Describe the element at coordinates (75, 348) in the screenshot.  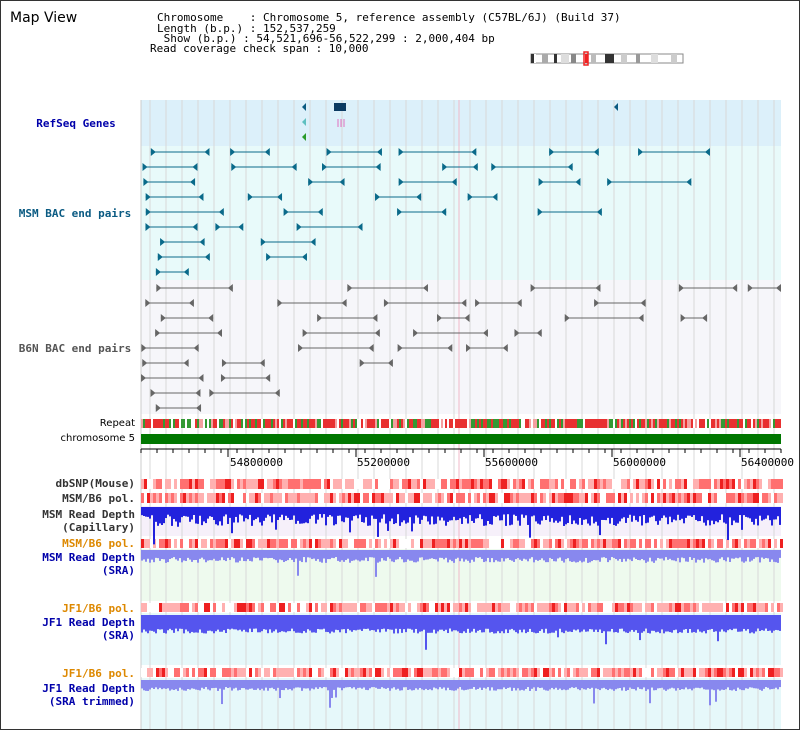
I see `track-label-b6n-bac: B6N BAC end pairs` at that location.